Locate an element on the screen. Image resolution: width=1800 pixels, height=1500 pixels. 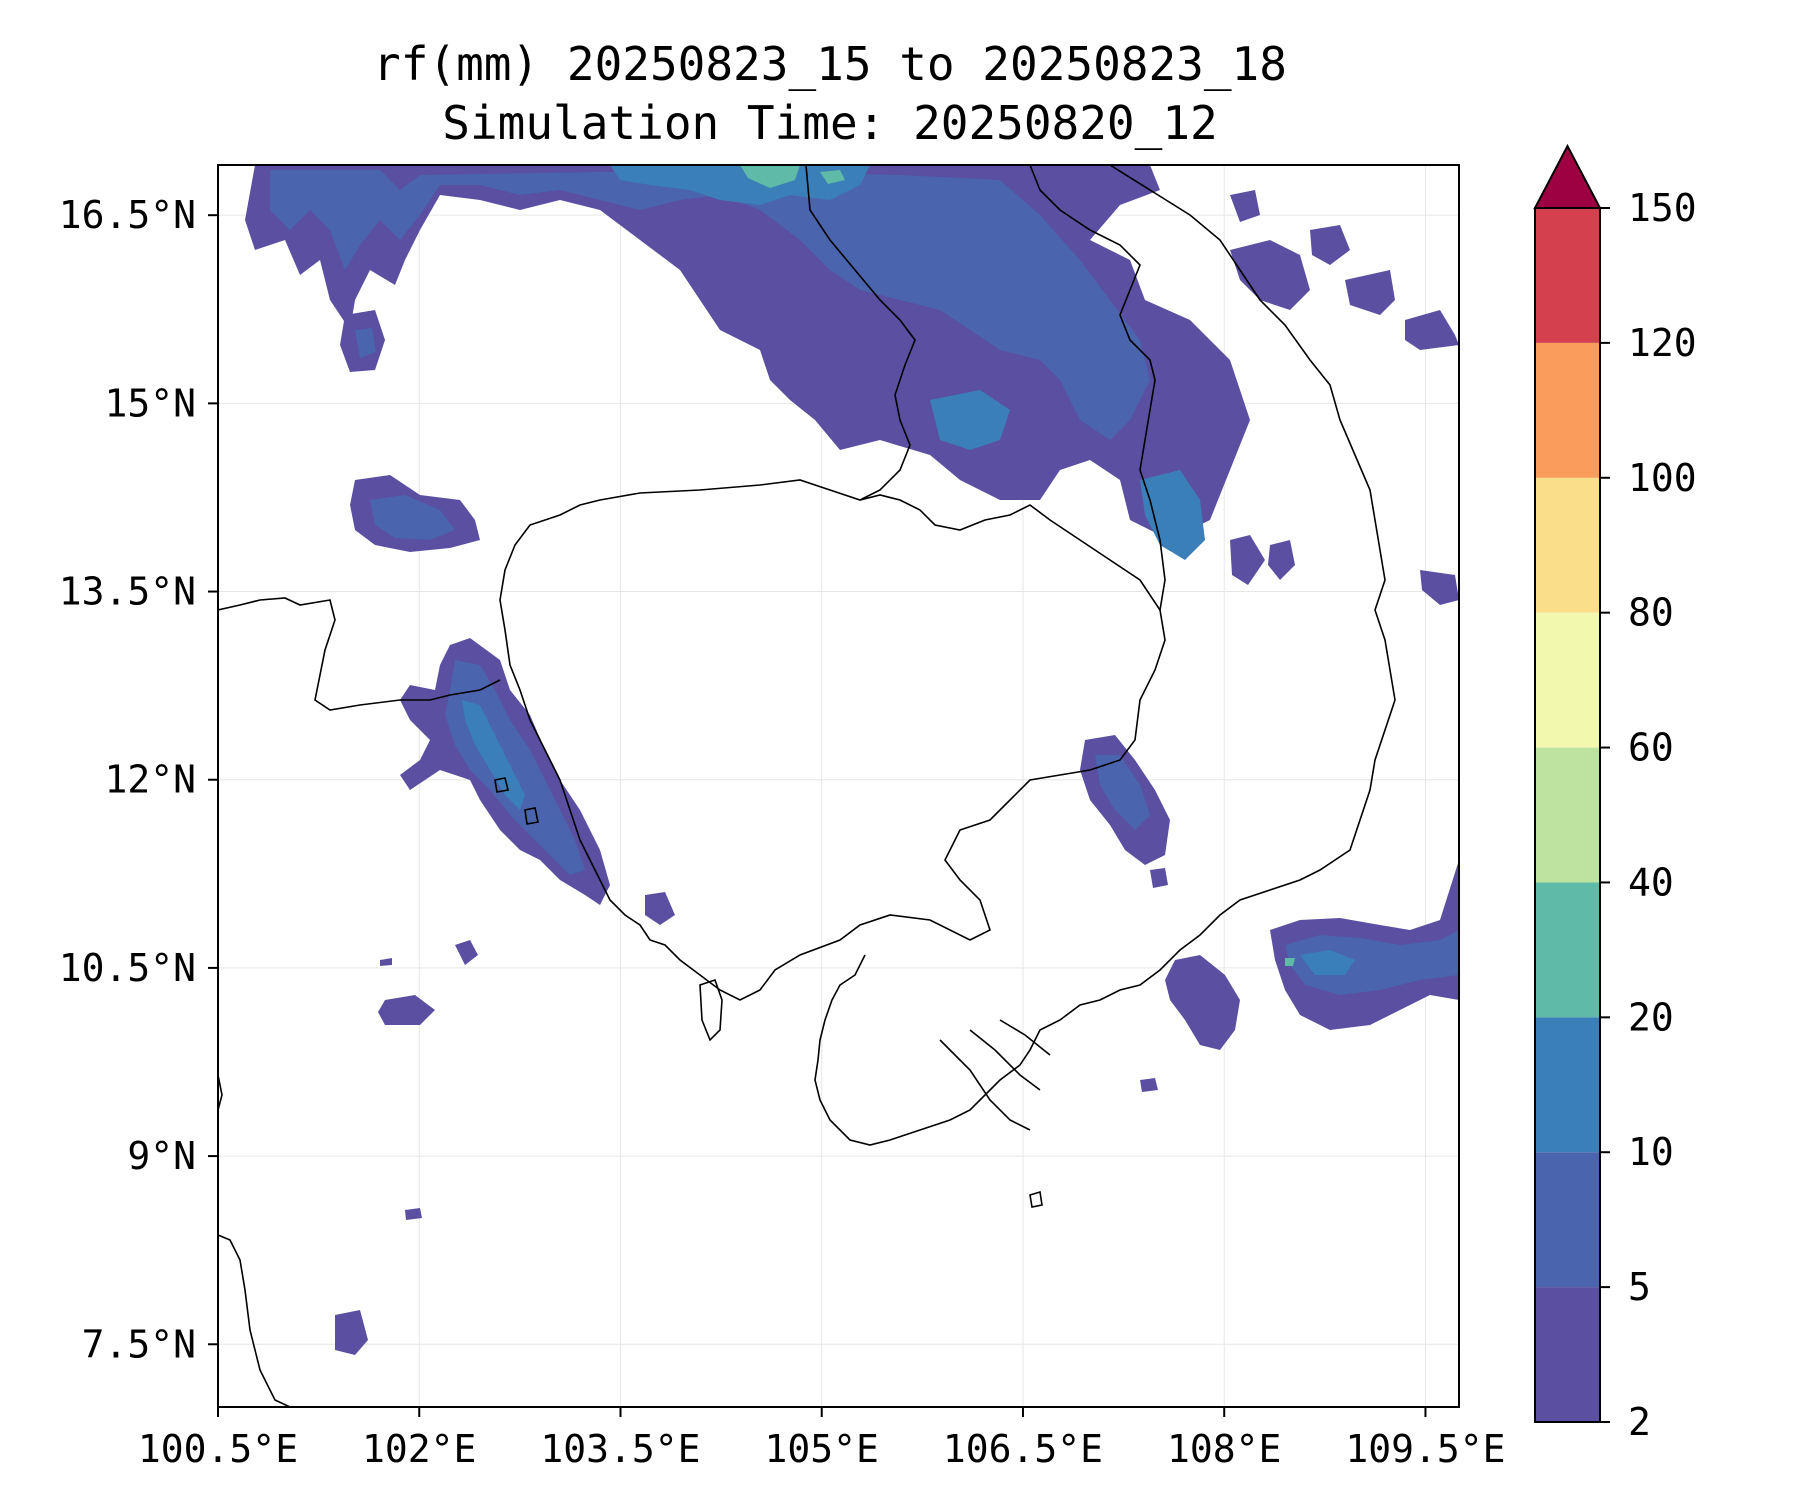
lon-tick-label-5: 108°E is located at coordinates (1224, 1449).